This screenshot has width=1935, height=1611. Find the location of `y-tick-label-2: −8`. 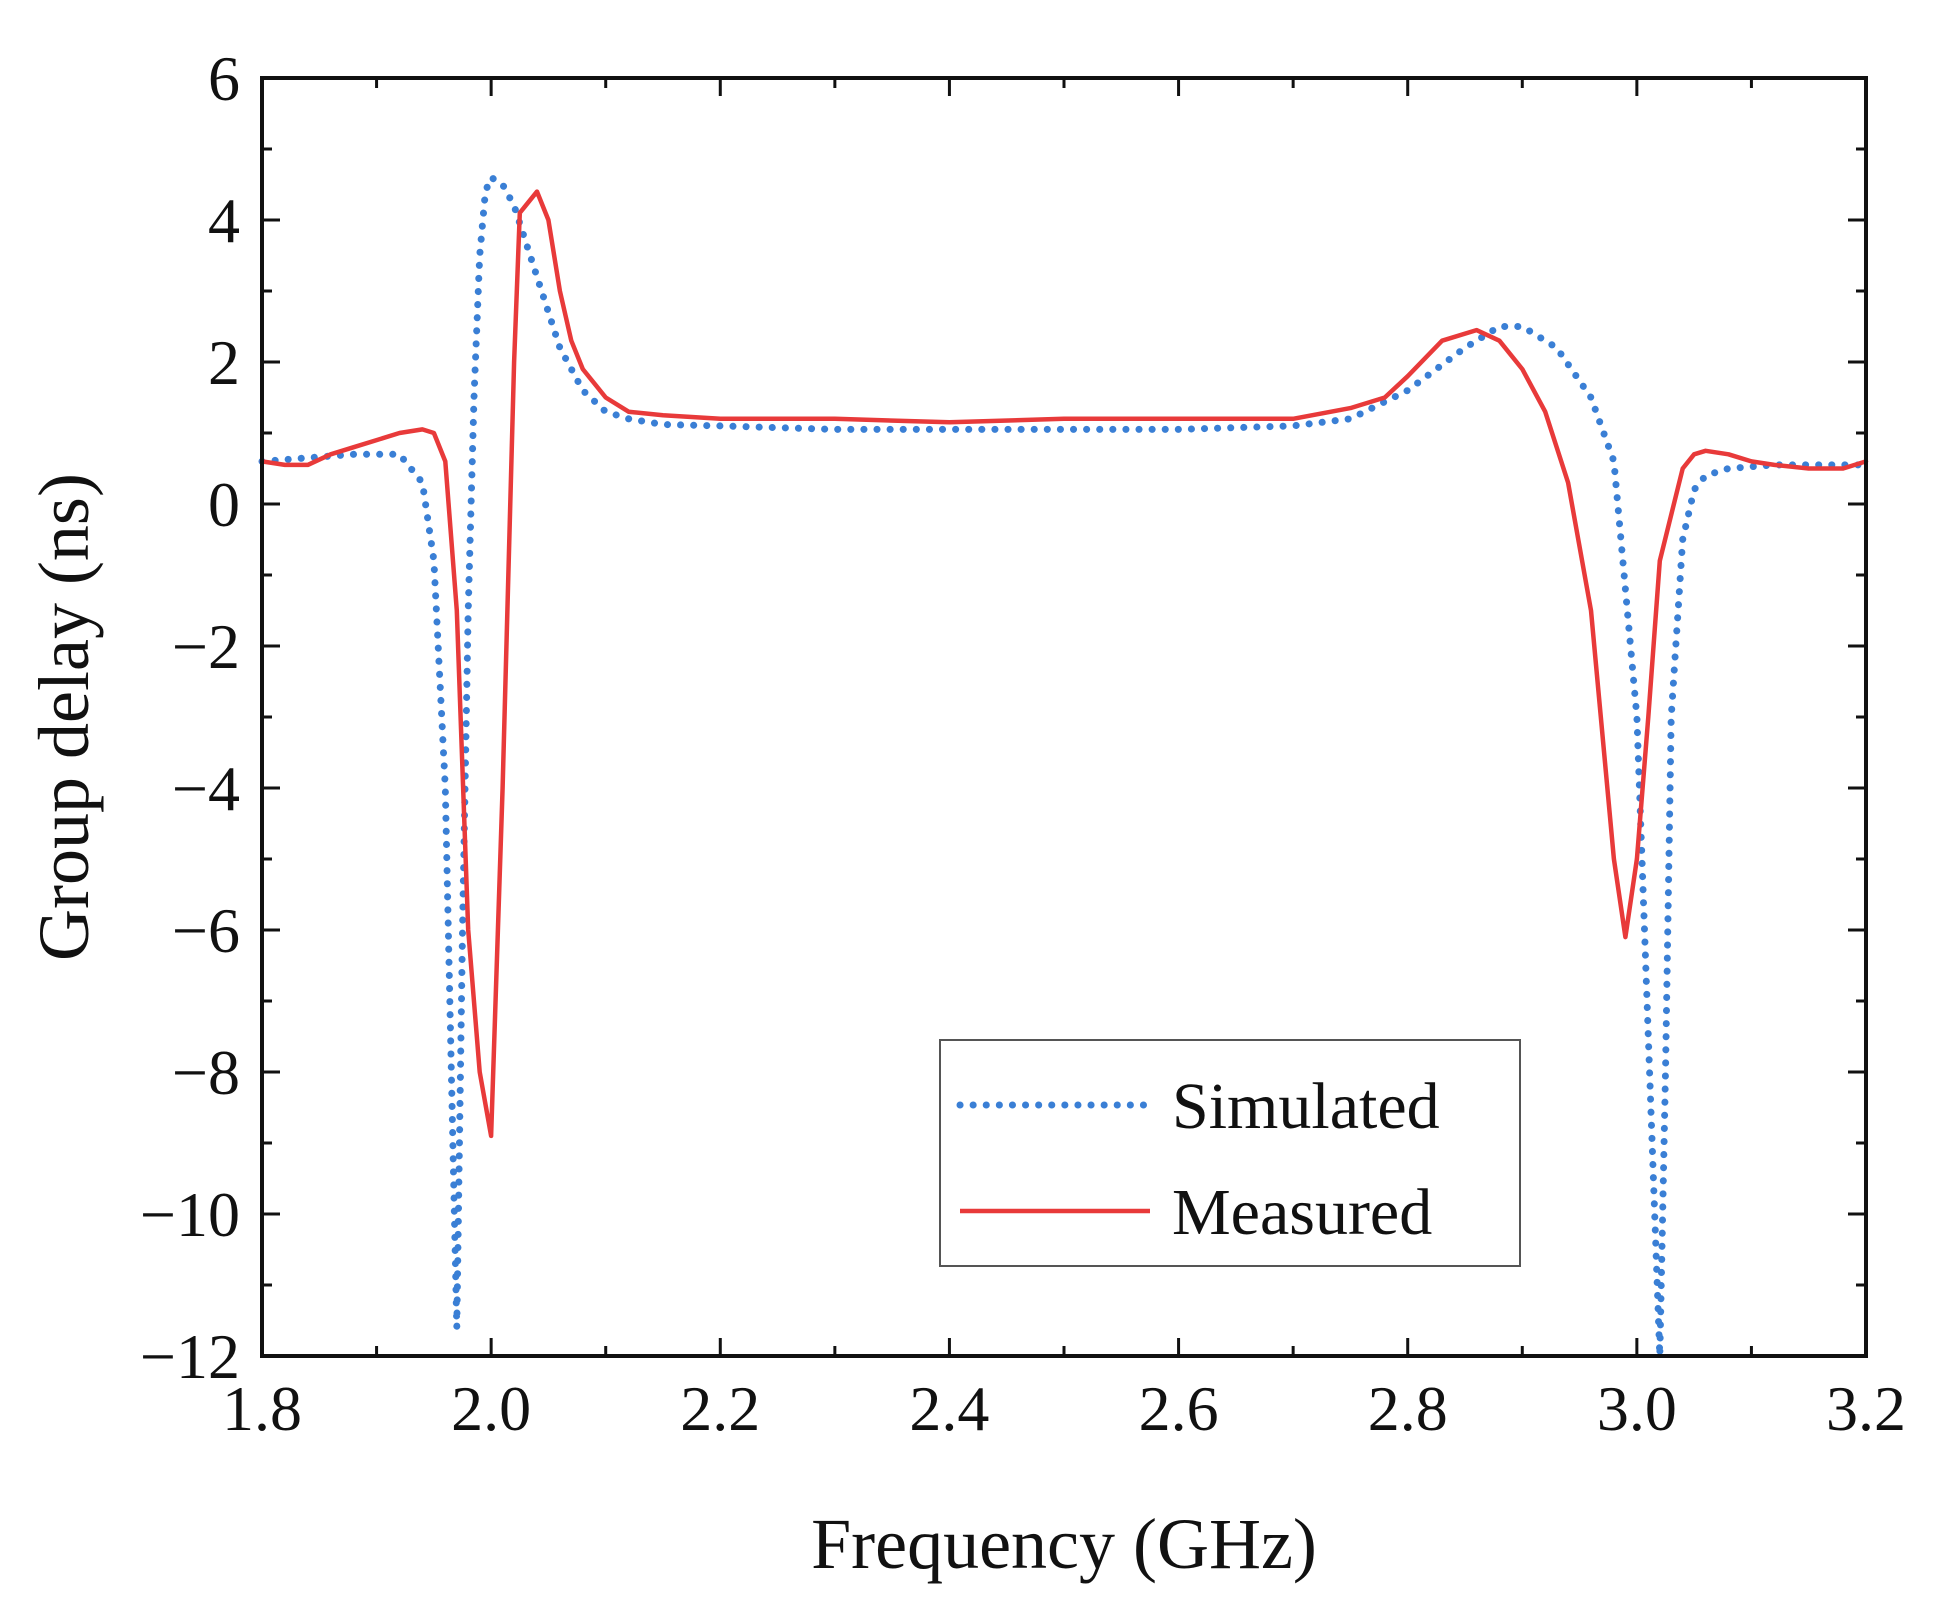

y-tick-label-2: −8 is located at coordinates (206, 1072).